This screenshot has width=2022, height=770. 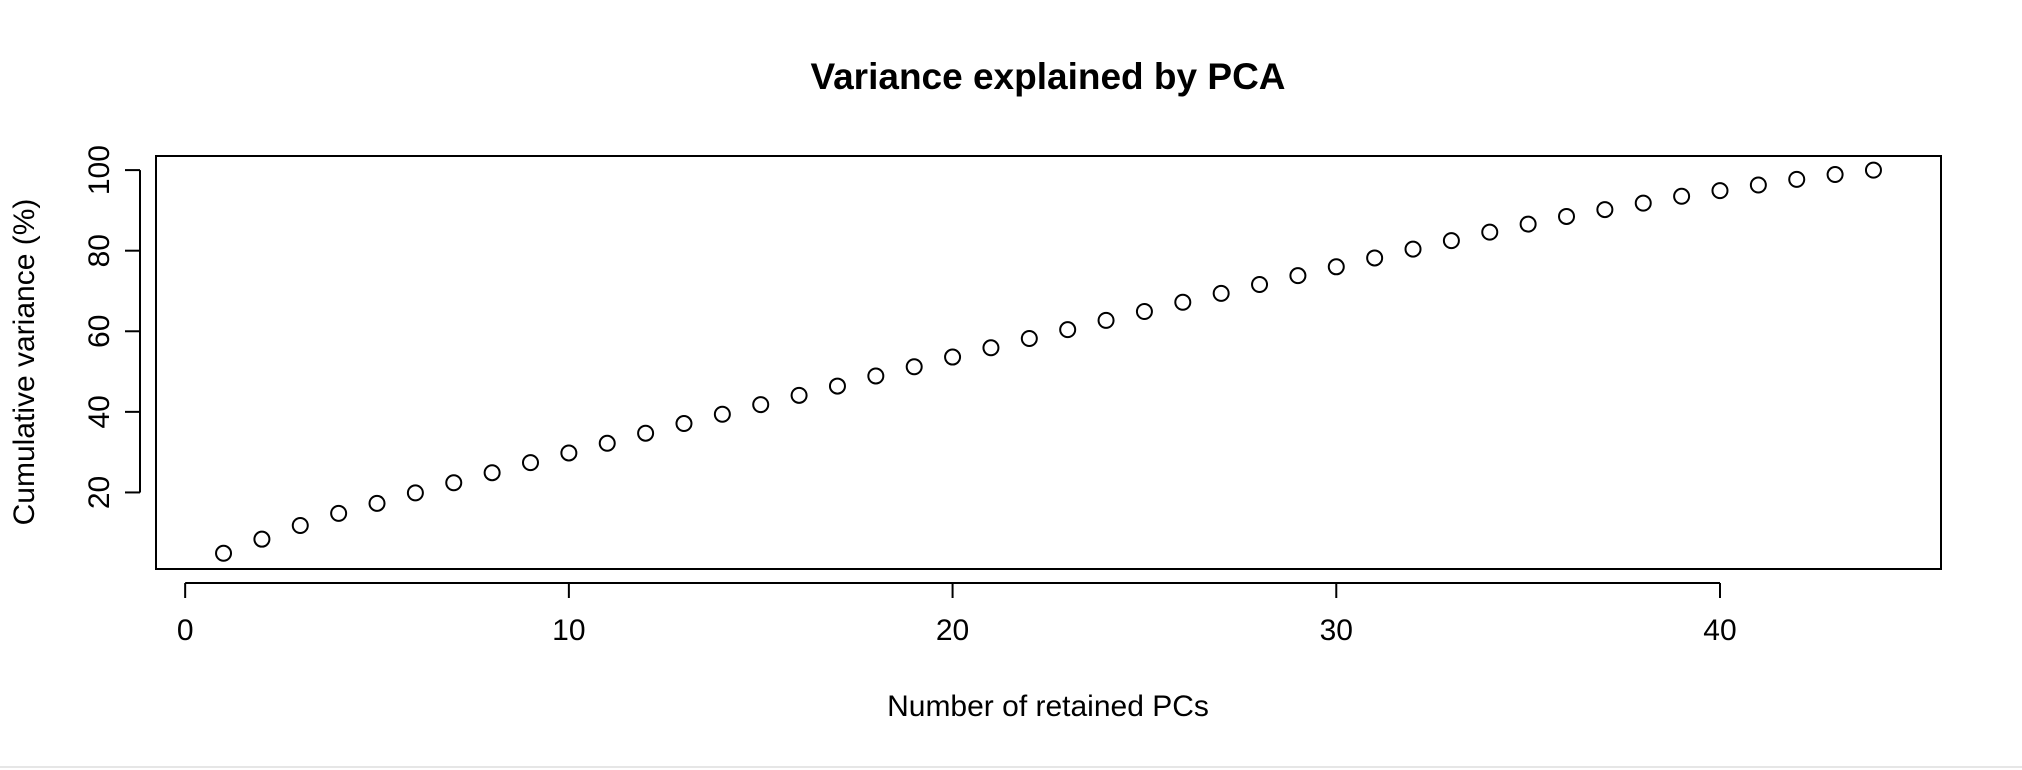 What do you see at coordinates (99, 492) in the screenshot?
I see `y-tick-label: 20` at bounding box center [99, 492].